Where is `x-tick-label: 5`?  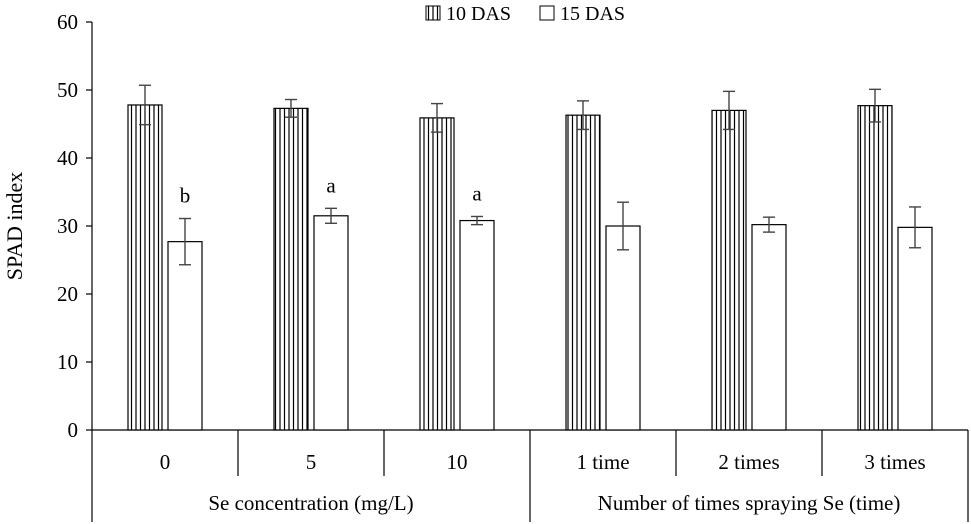 x-tick-label: 5 is located at coordinates (311, 462).